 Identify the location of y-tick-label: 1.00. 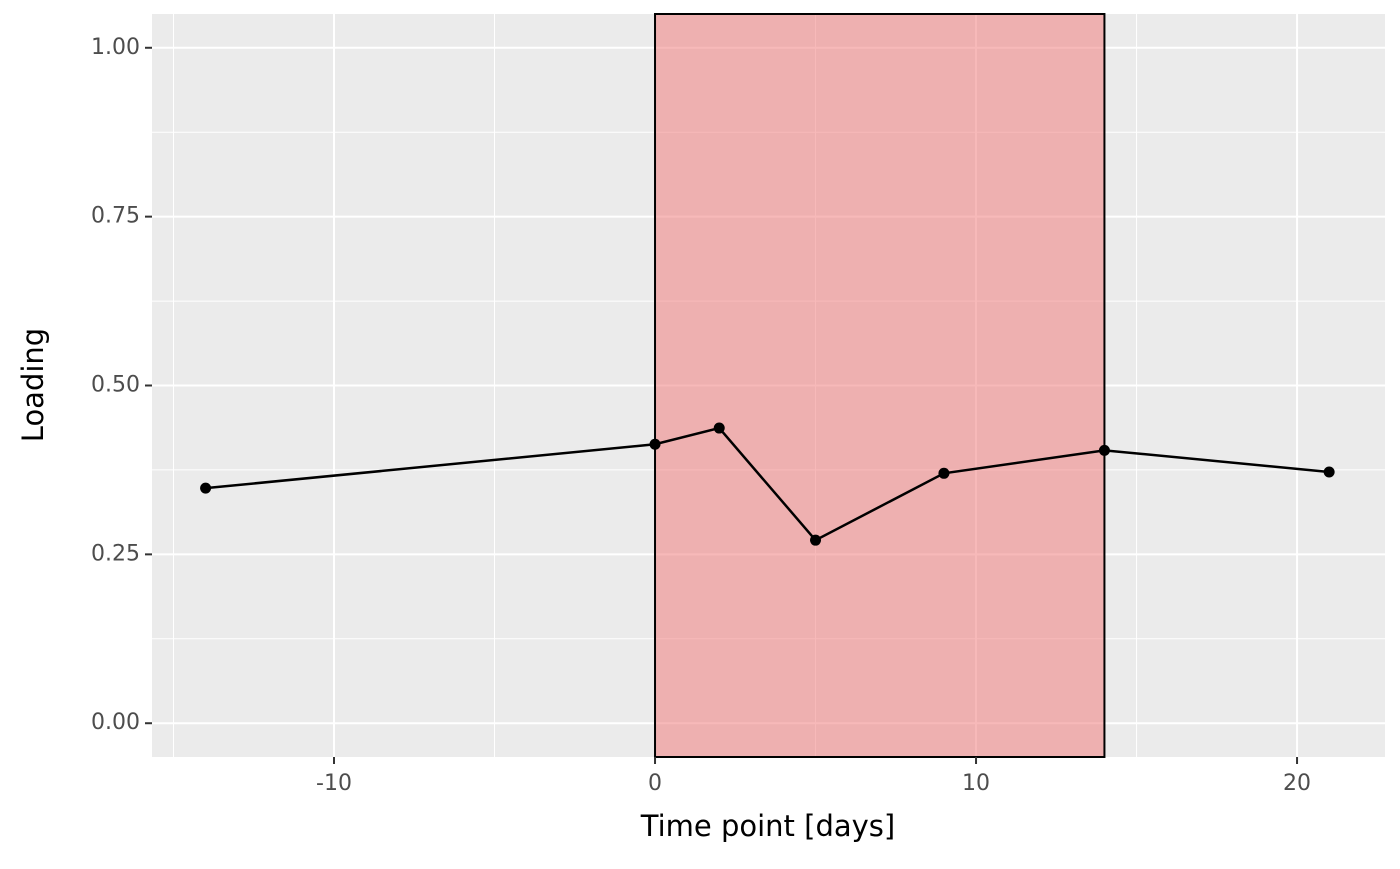
(115, 47).